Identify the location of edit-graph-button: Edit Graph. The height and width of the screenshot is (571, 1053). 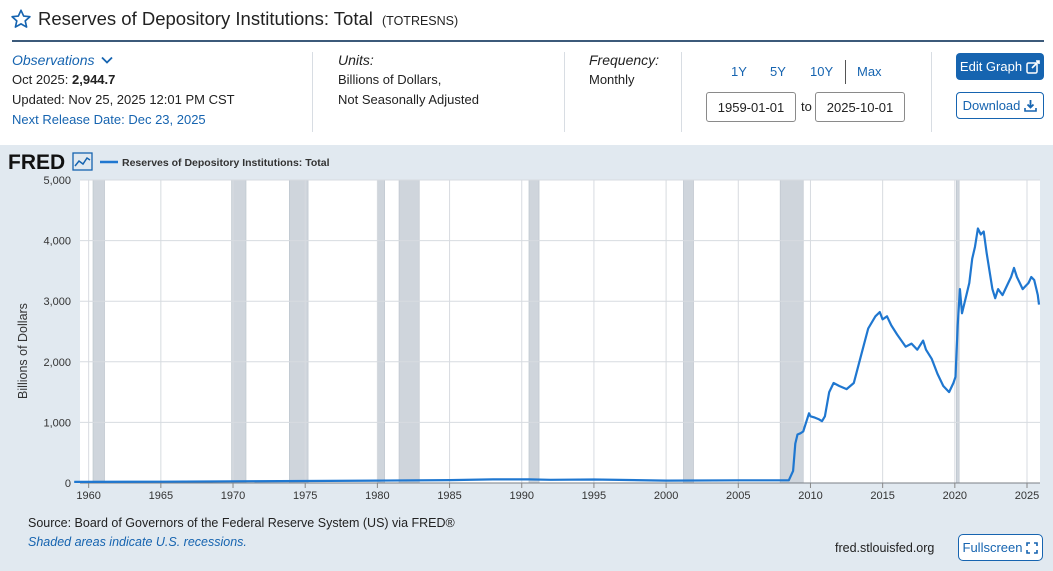
(1000, 66).